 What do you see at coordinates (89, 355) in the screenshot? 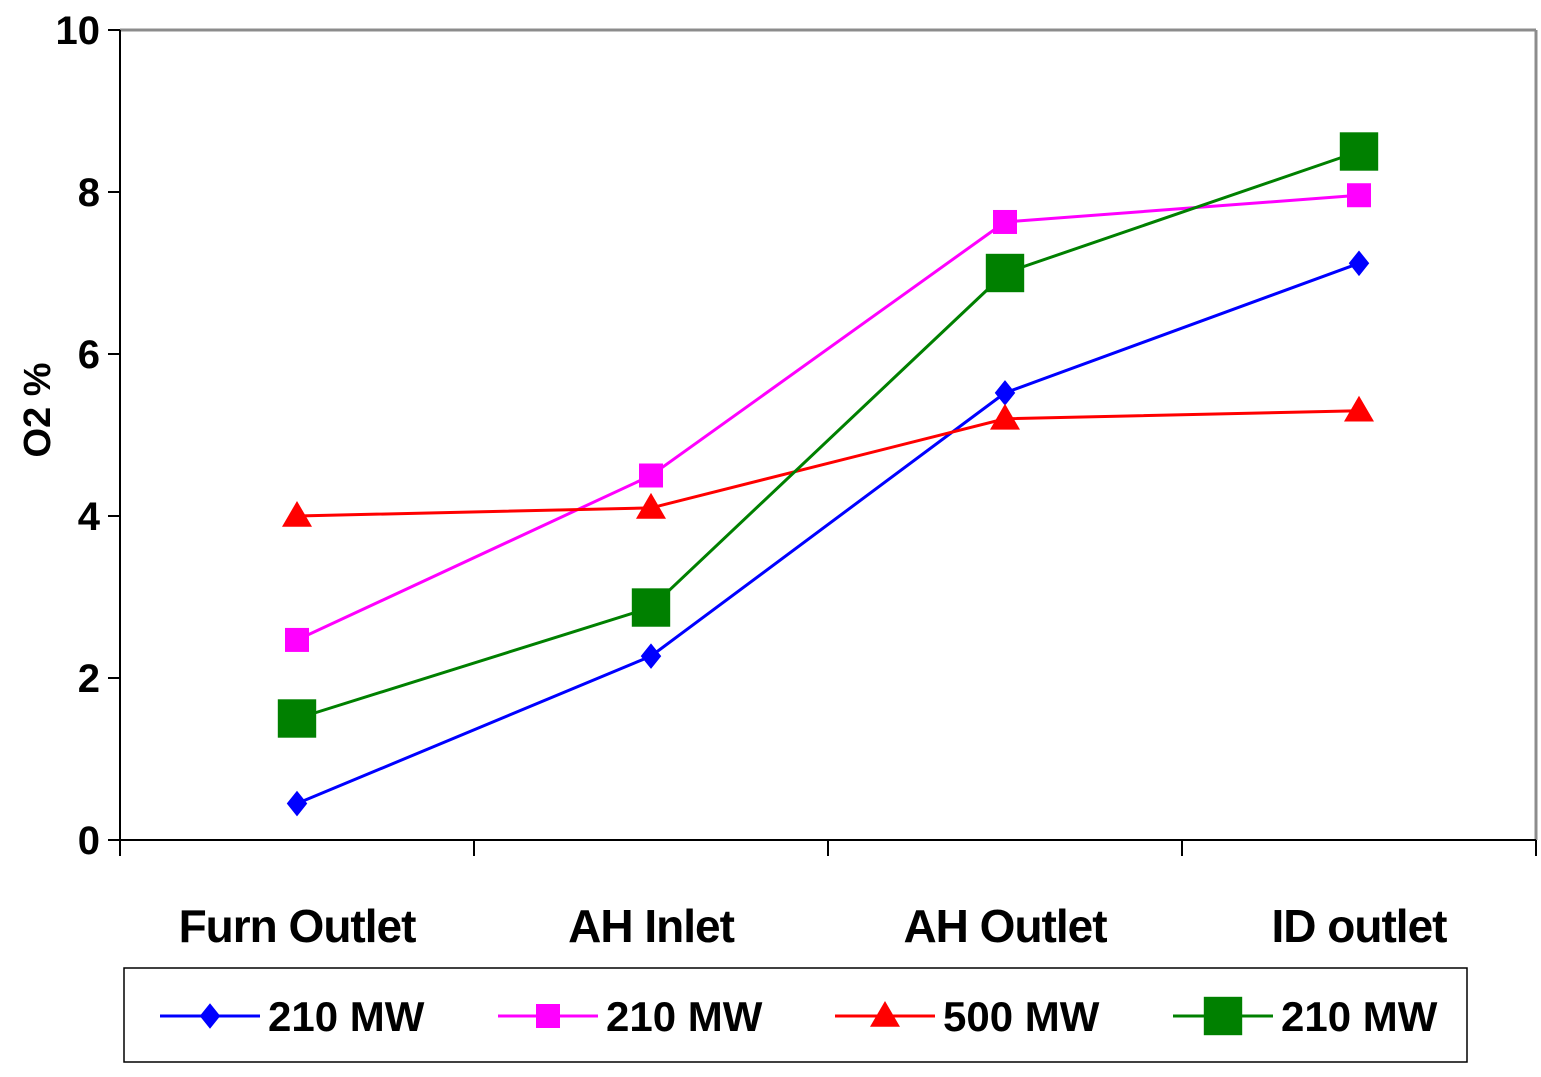
I see `y-tick-label: 6` at bounding box center [89, 355].